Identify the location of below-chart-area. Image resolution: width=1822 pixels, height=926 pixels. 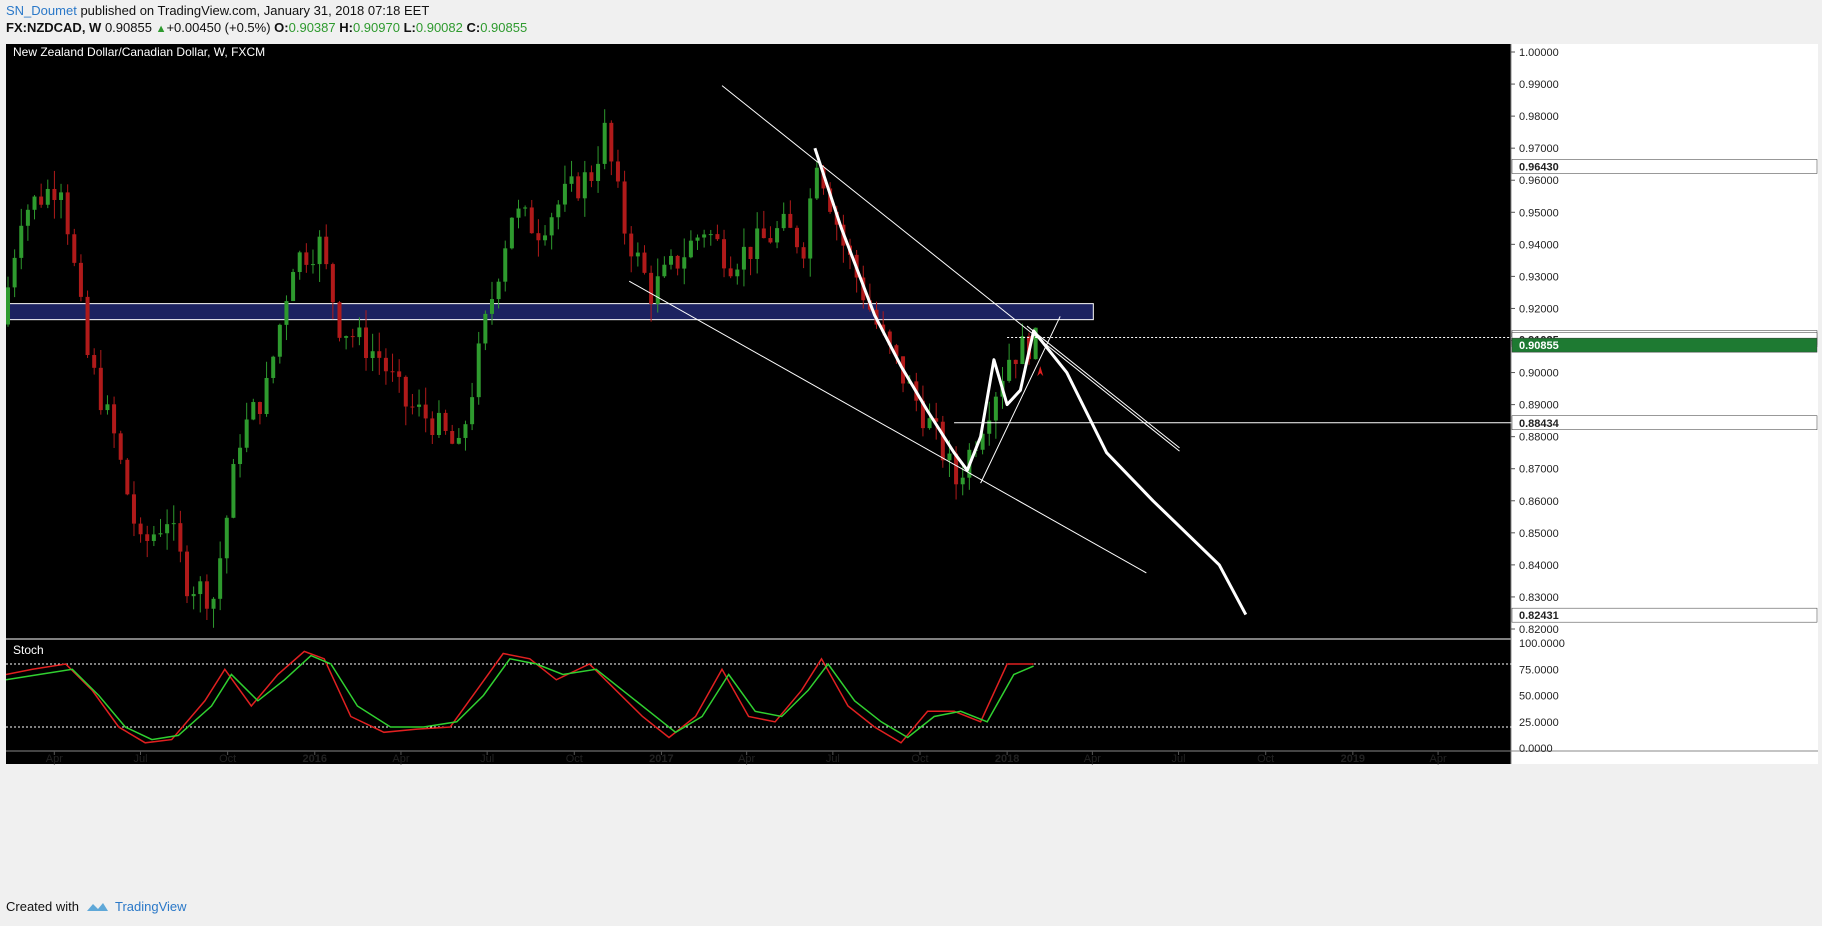
(912, 826).